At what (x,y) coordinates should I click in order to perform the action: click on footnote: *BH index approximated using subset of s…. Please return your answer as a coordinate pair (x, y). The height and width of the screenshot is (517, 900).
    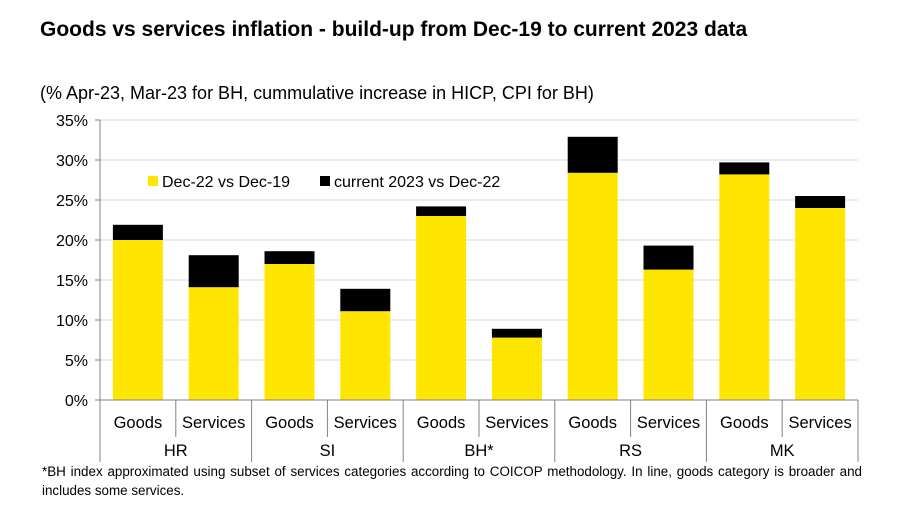
    Looking at the image, I should click on (452, 481).